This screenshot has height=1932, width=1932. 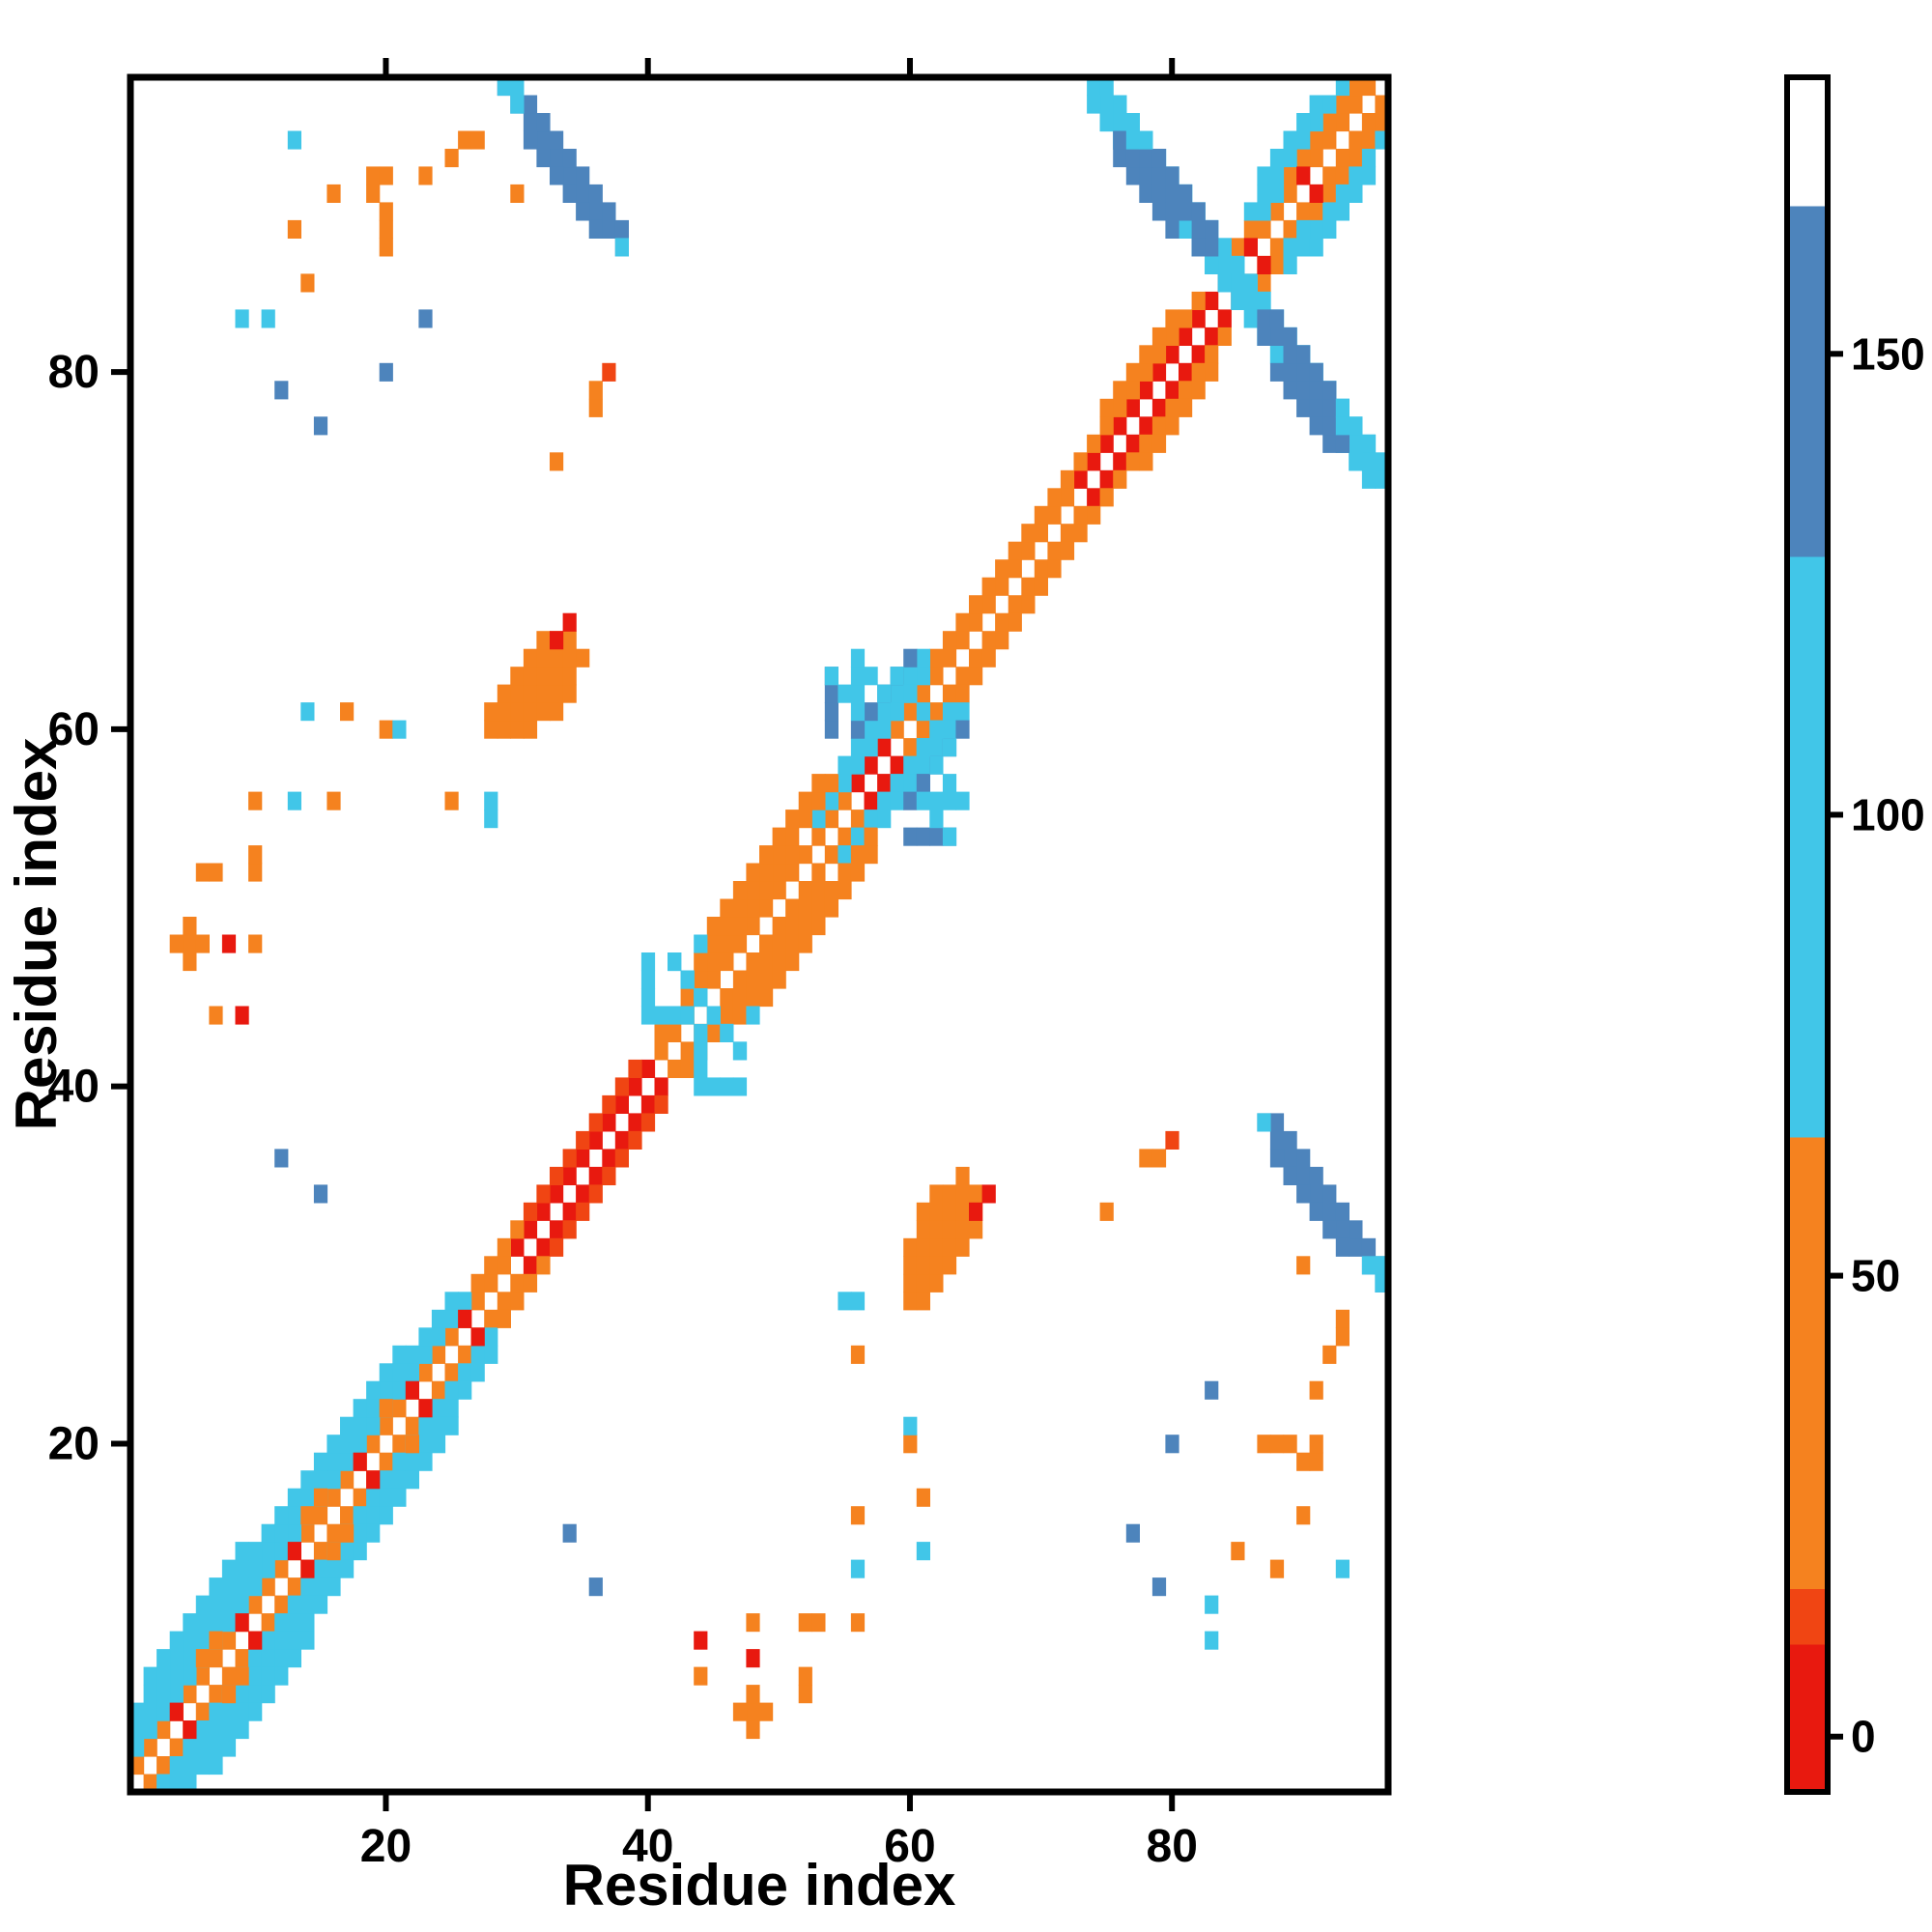 What do you see at coordinates (759, 1885) in the screenshot?
I see `x-axis-title: Residue index` at bounding box center [759, 1885].